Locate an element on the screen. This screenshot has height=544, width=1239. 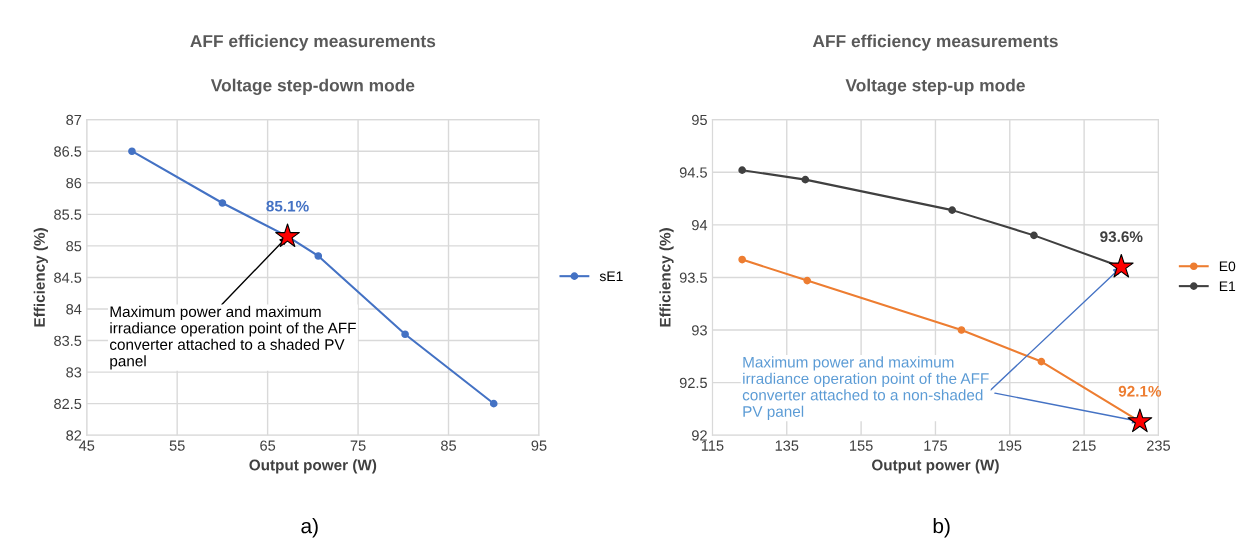
y-tick-label: 93 is located at coordinates (699, 330).